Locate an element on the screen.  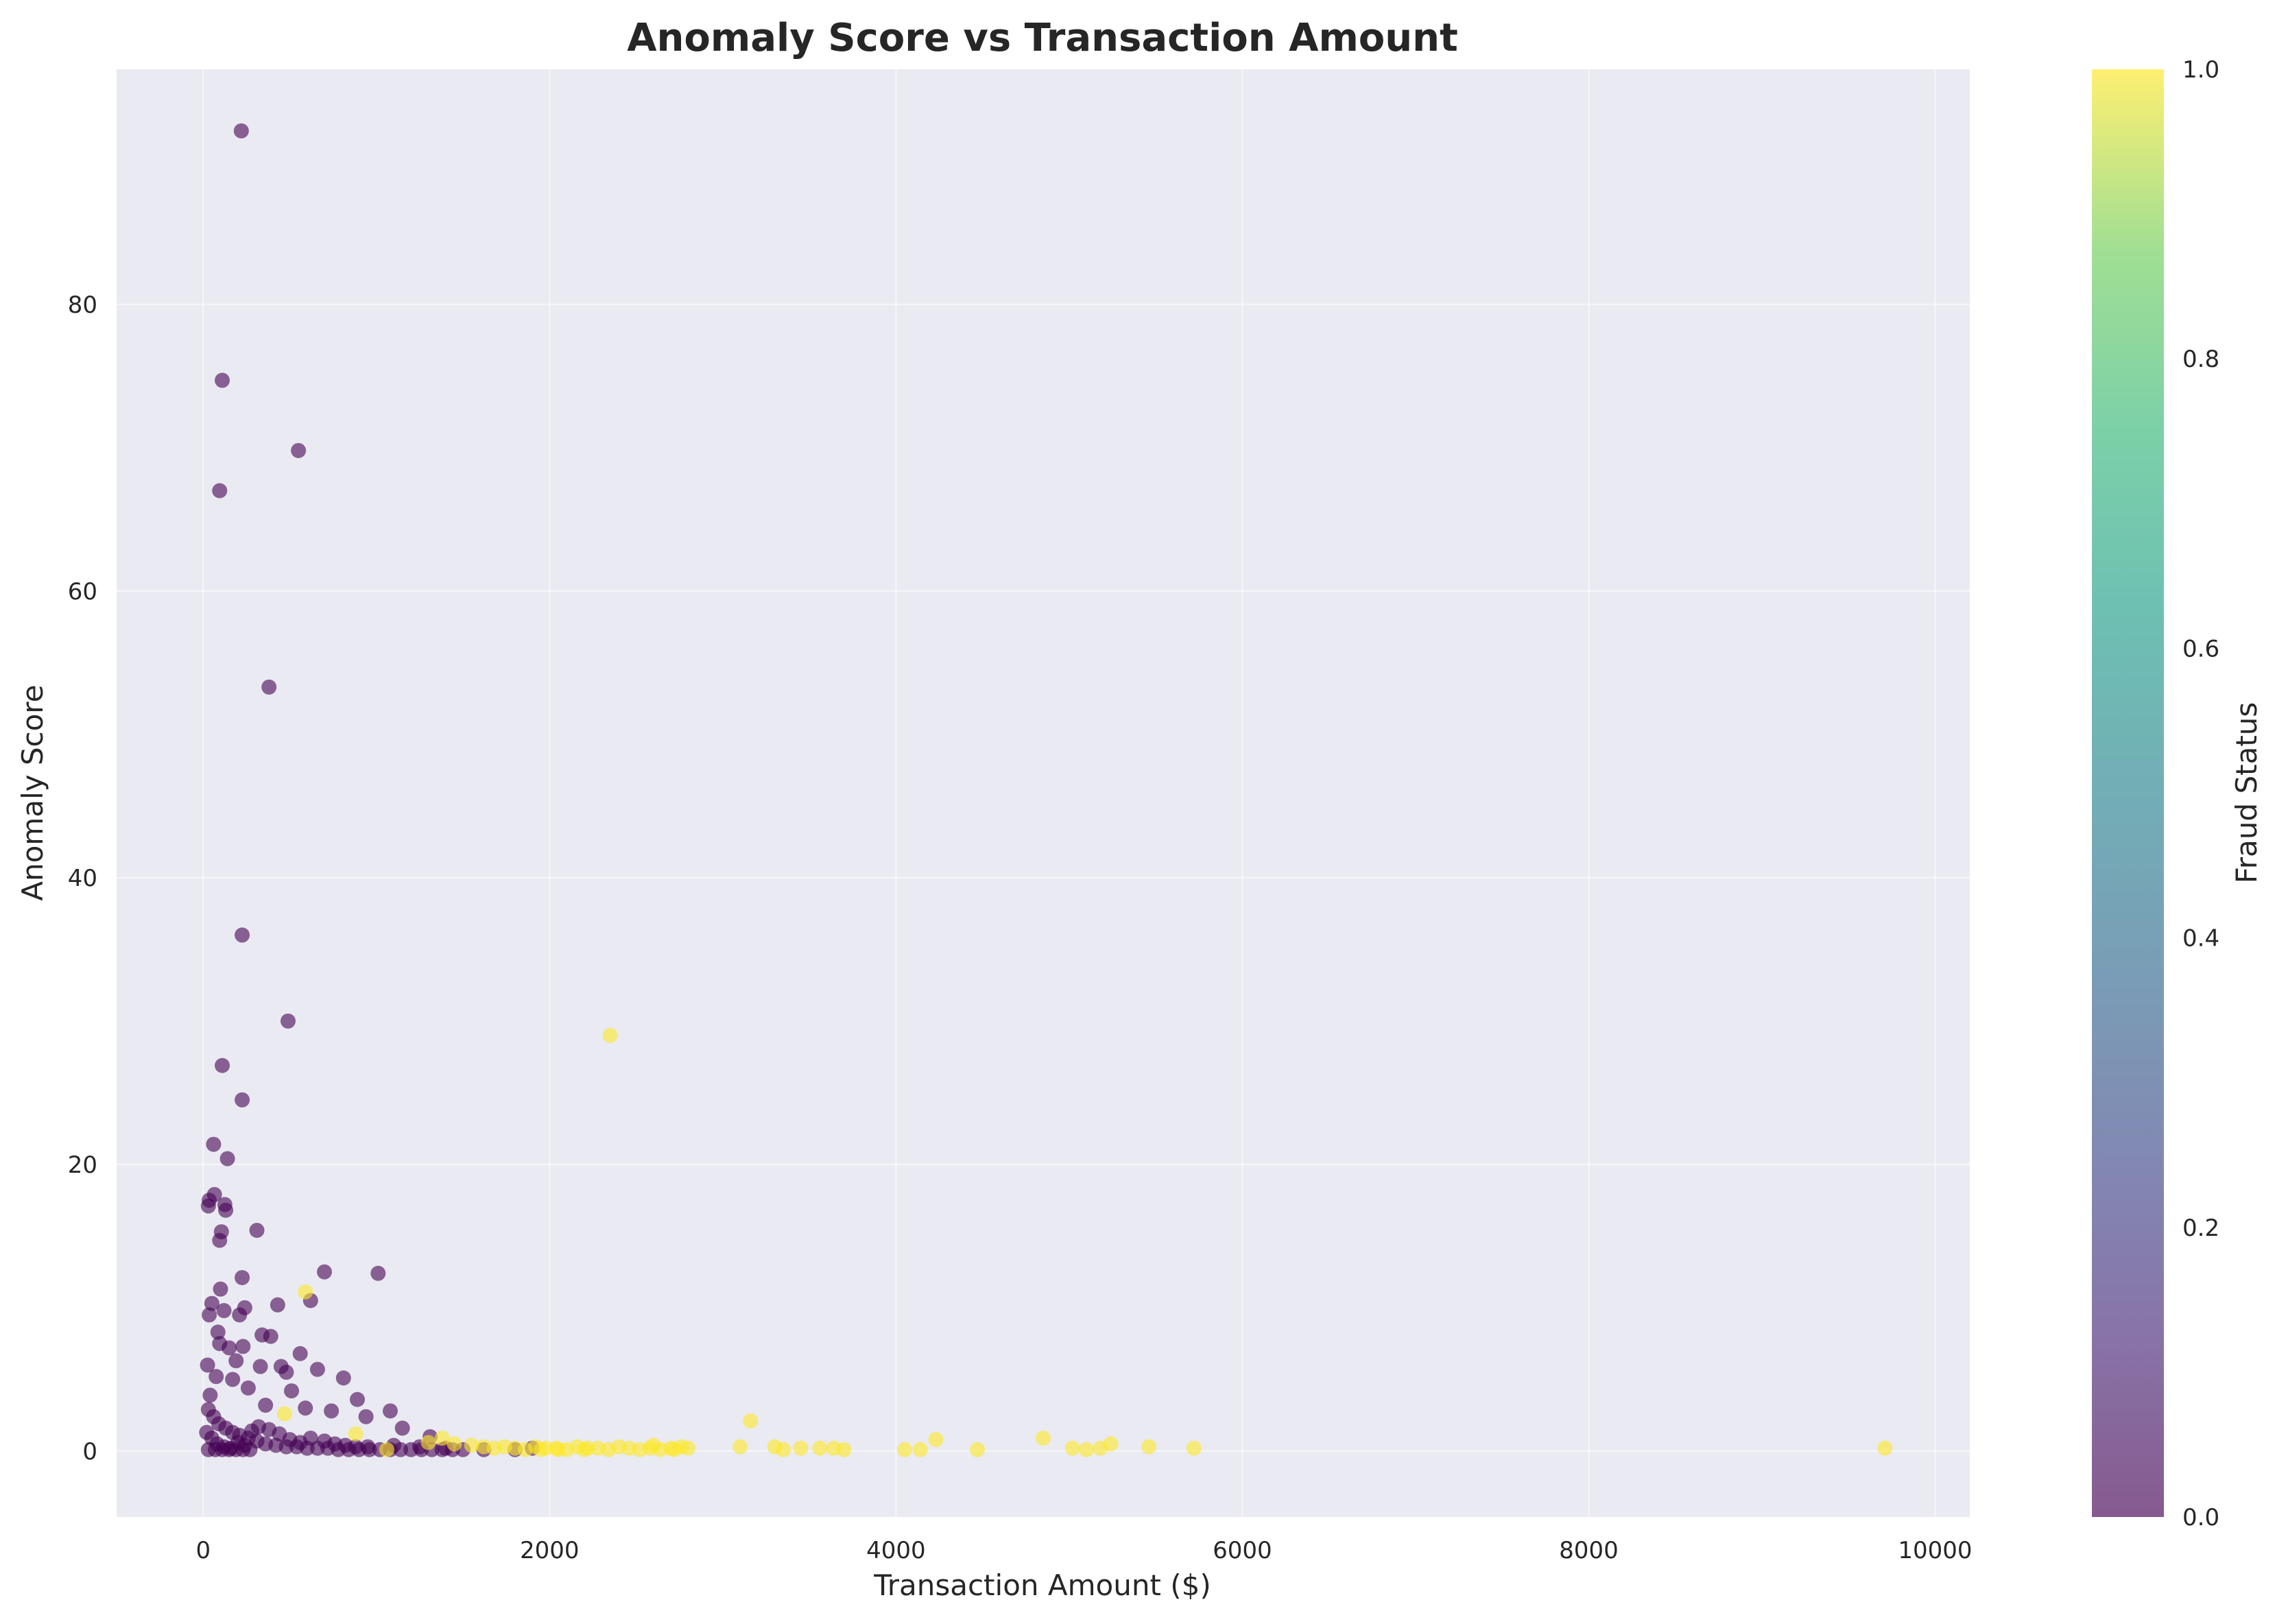
x-tick-label: 4000 is located at coordinates (896, 1551).